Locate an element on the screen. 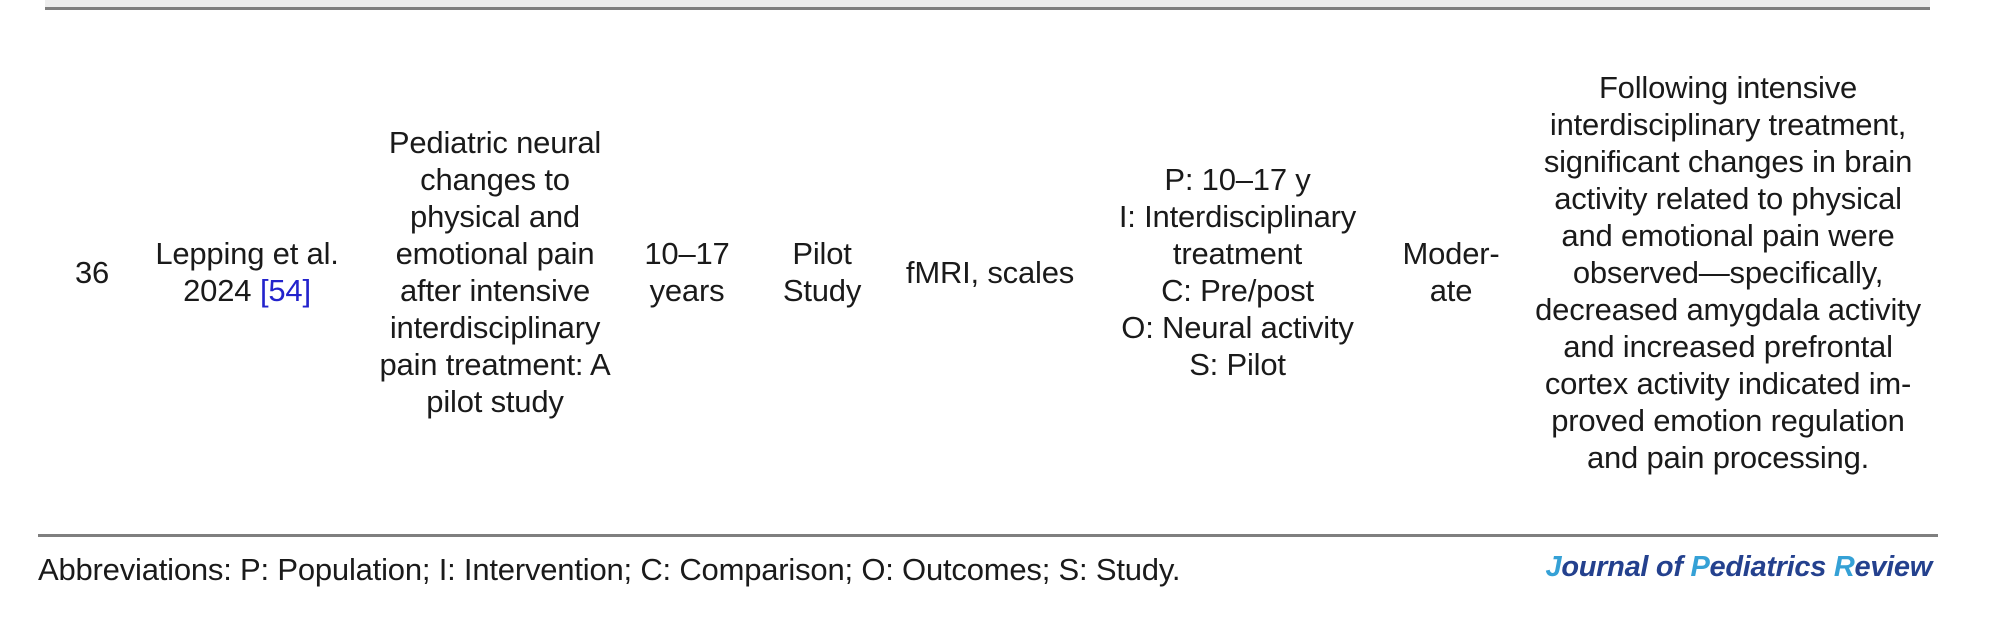 Image resolution: width=2000 pixels, height=633 pixels. previous-row-shading is located at coordinates (987, 3).